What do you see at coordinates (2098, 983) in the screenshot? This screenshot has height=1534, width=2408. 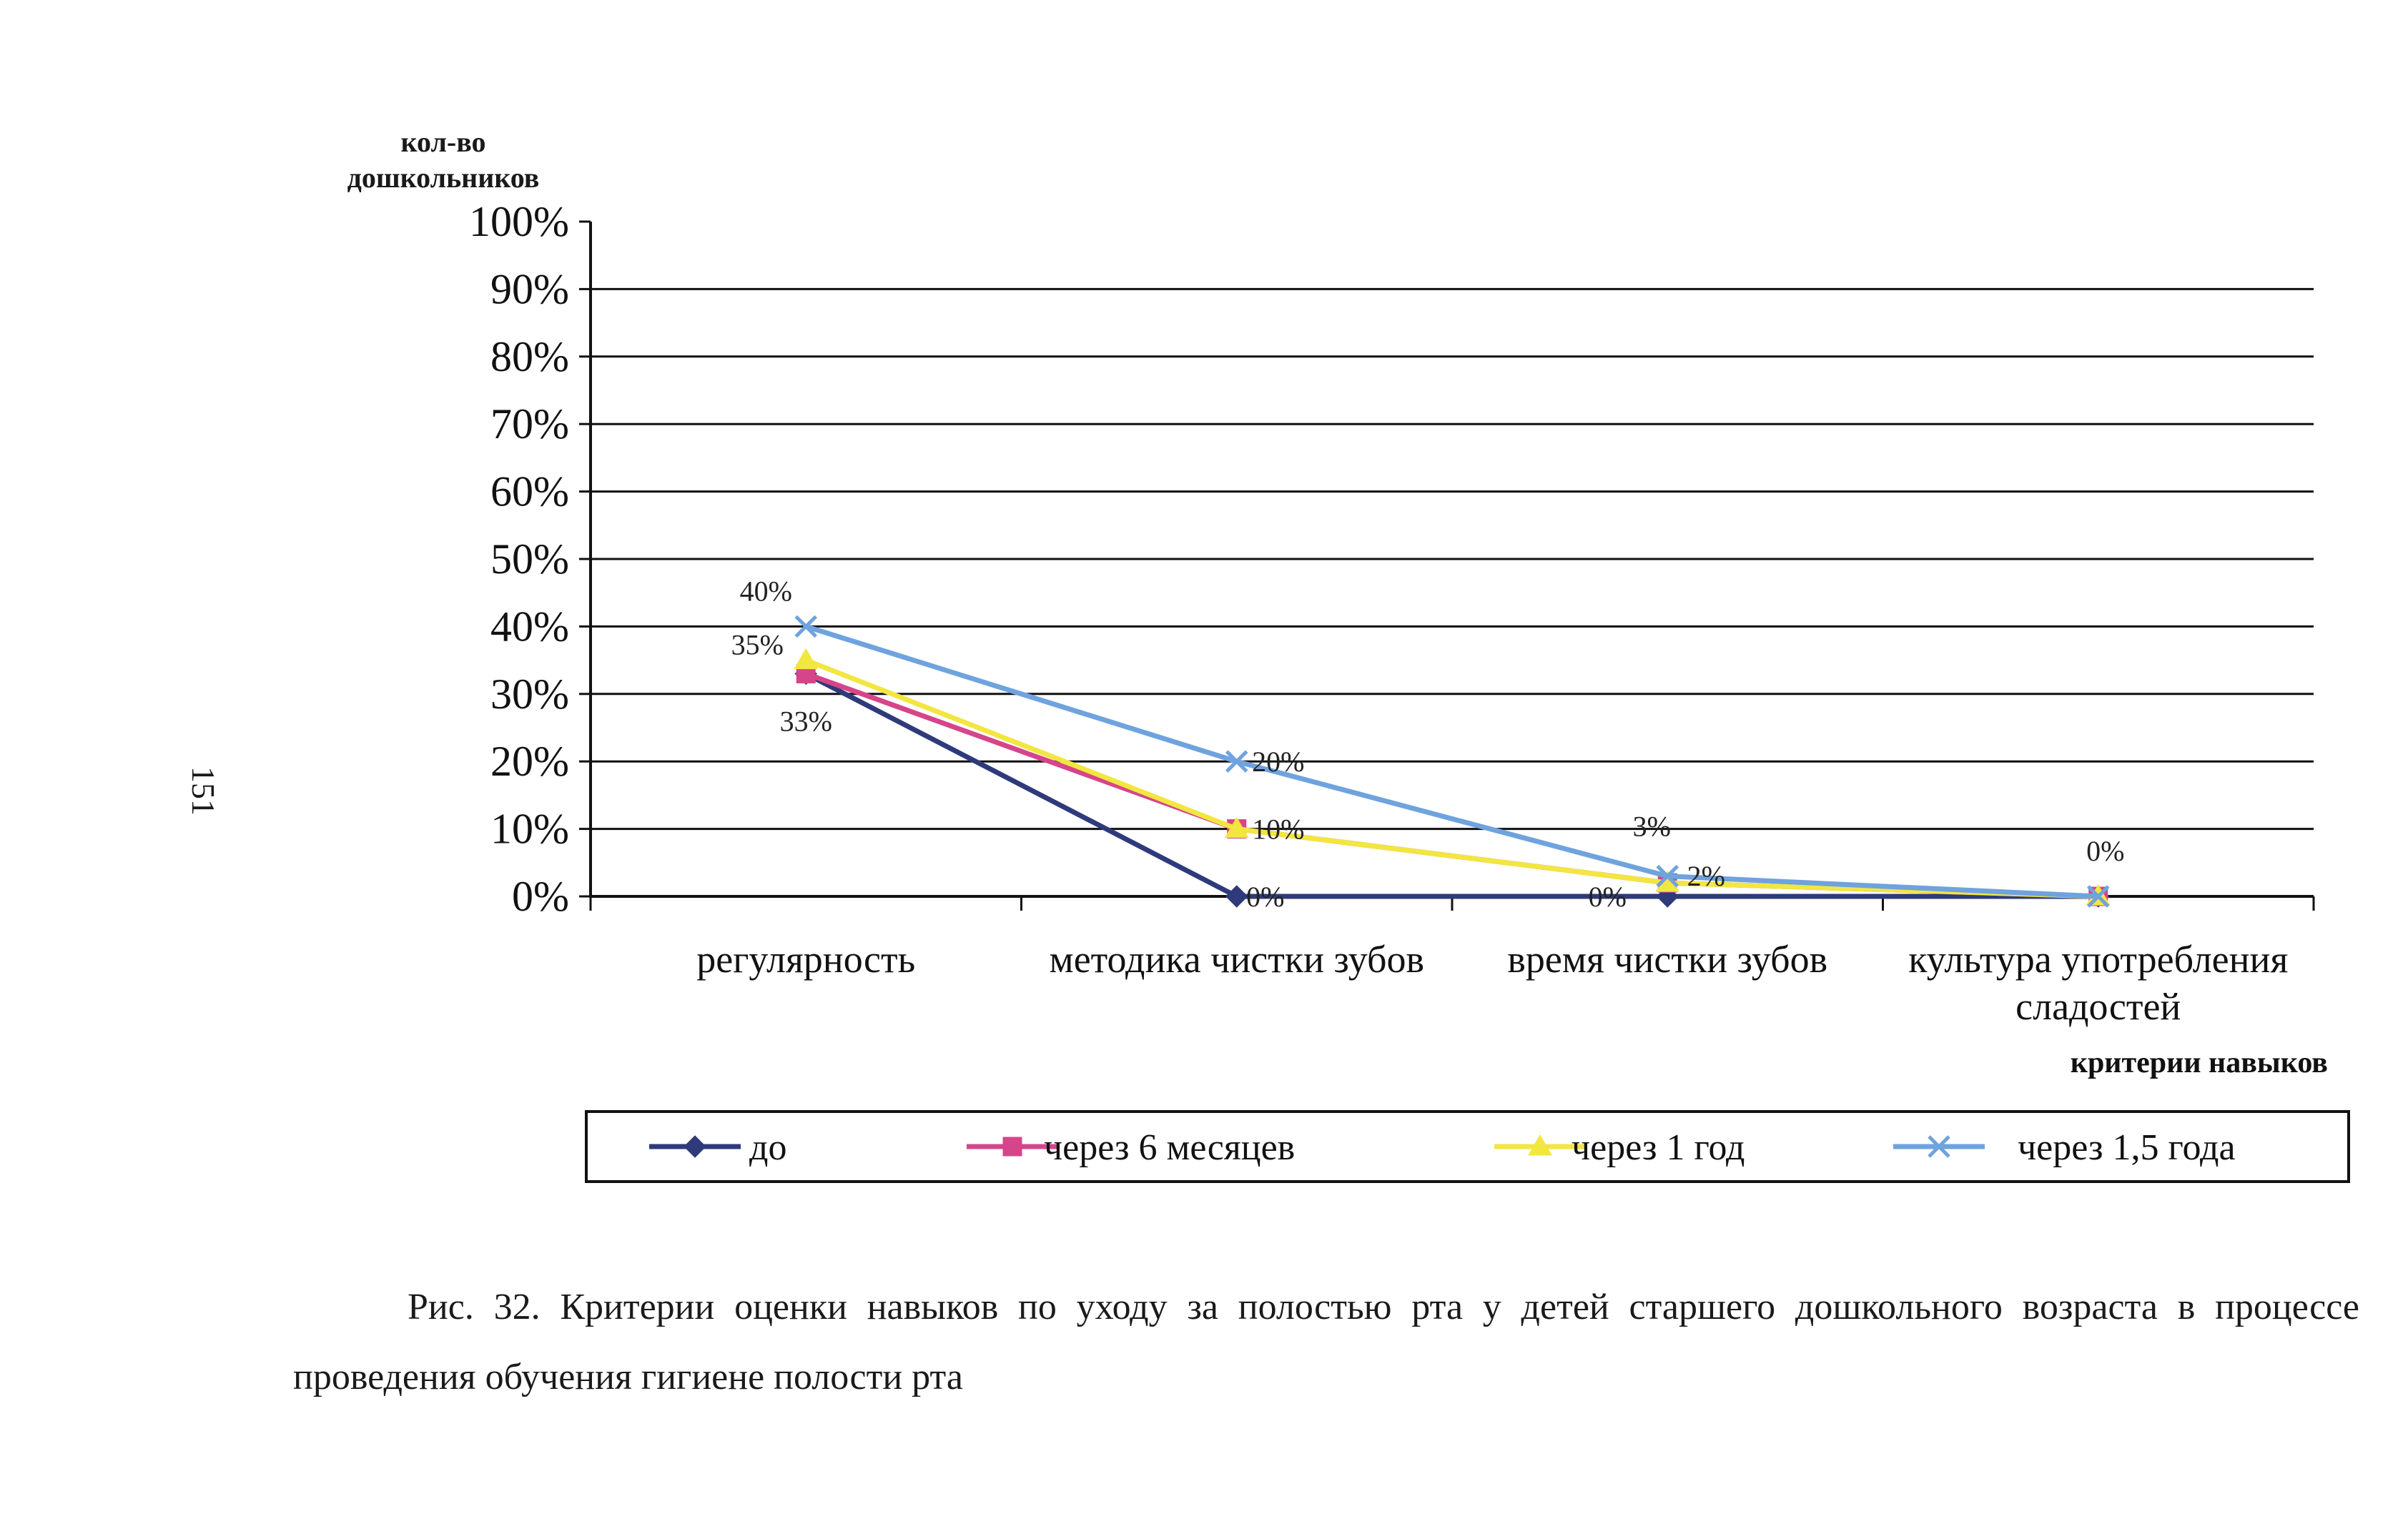 I see `category-label: культура употребления сладостей` at bounding box center [2098, 983].